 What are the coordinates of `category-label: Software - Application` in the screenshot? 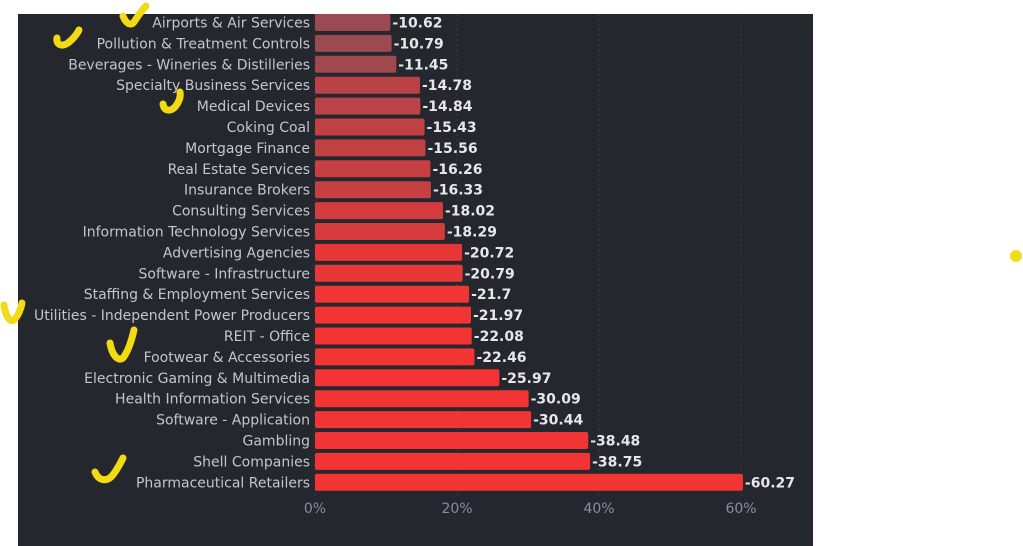 It's located at (233, 421).